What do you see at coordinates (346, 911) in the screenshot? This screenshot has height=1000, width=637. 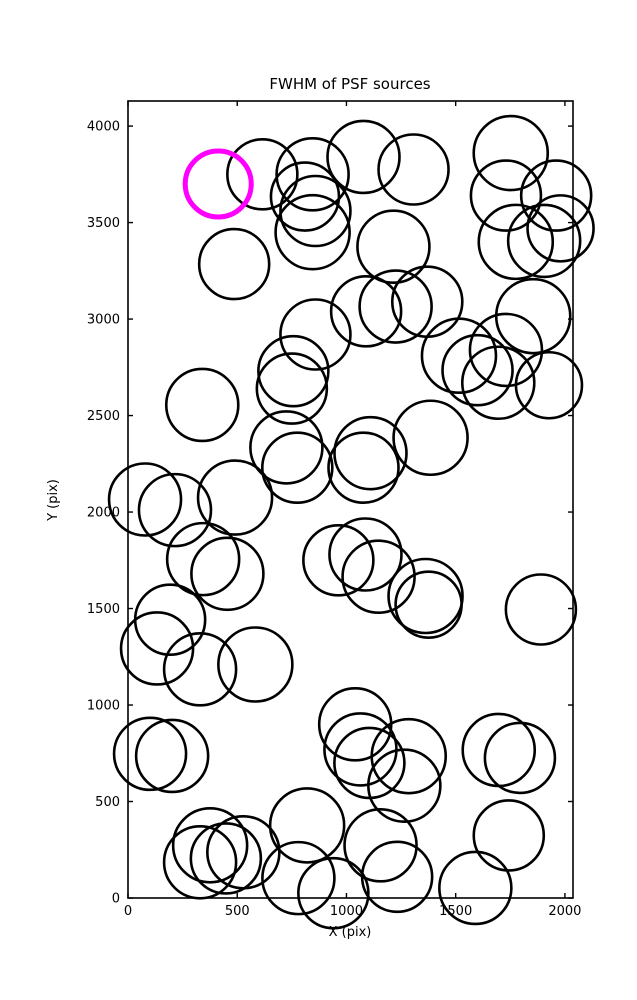 I see `x-tick-label: 1000` at bounding box center [346, 911].